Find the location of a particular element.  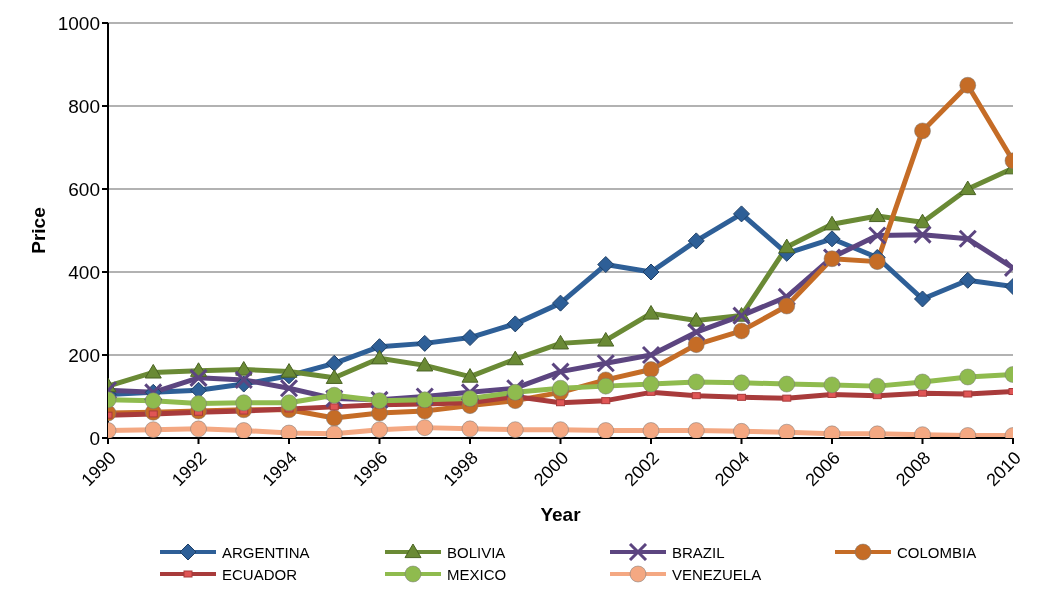

y-tick-label: 400 is located at coordinates (84, 272).